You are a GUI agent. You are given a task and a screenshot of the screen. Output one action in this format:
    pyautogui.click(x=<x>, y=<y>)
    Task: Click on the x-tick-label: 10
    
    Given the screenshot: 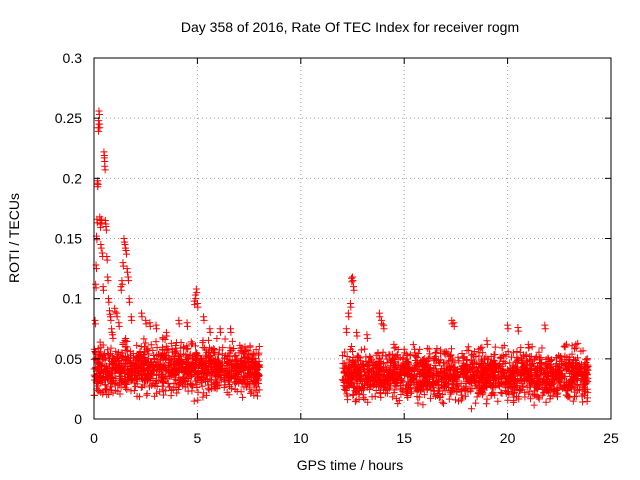 What is the action you would take?
    pyautogui.click(x=301, y=438)
    